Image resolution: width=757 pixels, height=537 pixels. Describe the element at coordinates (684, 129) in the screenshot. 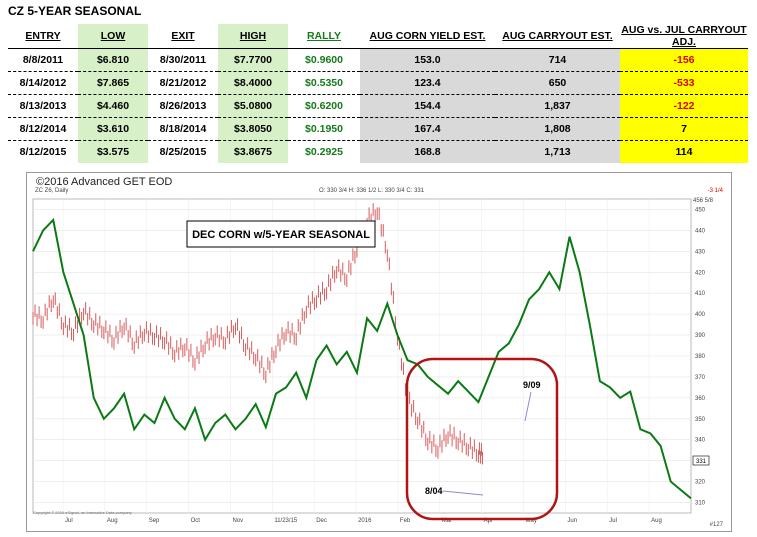

I see `cell-adj: 7` at that location.